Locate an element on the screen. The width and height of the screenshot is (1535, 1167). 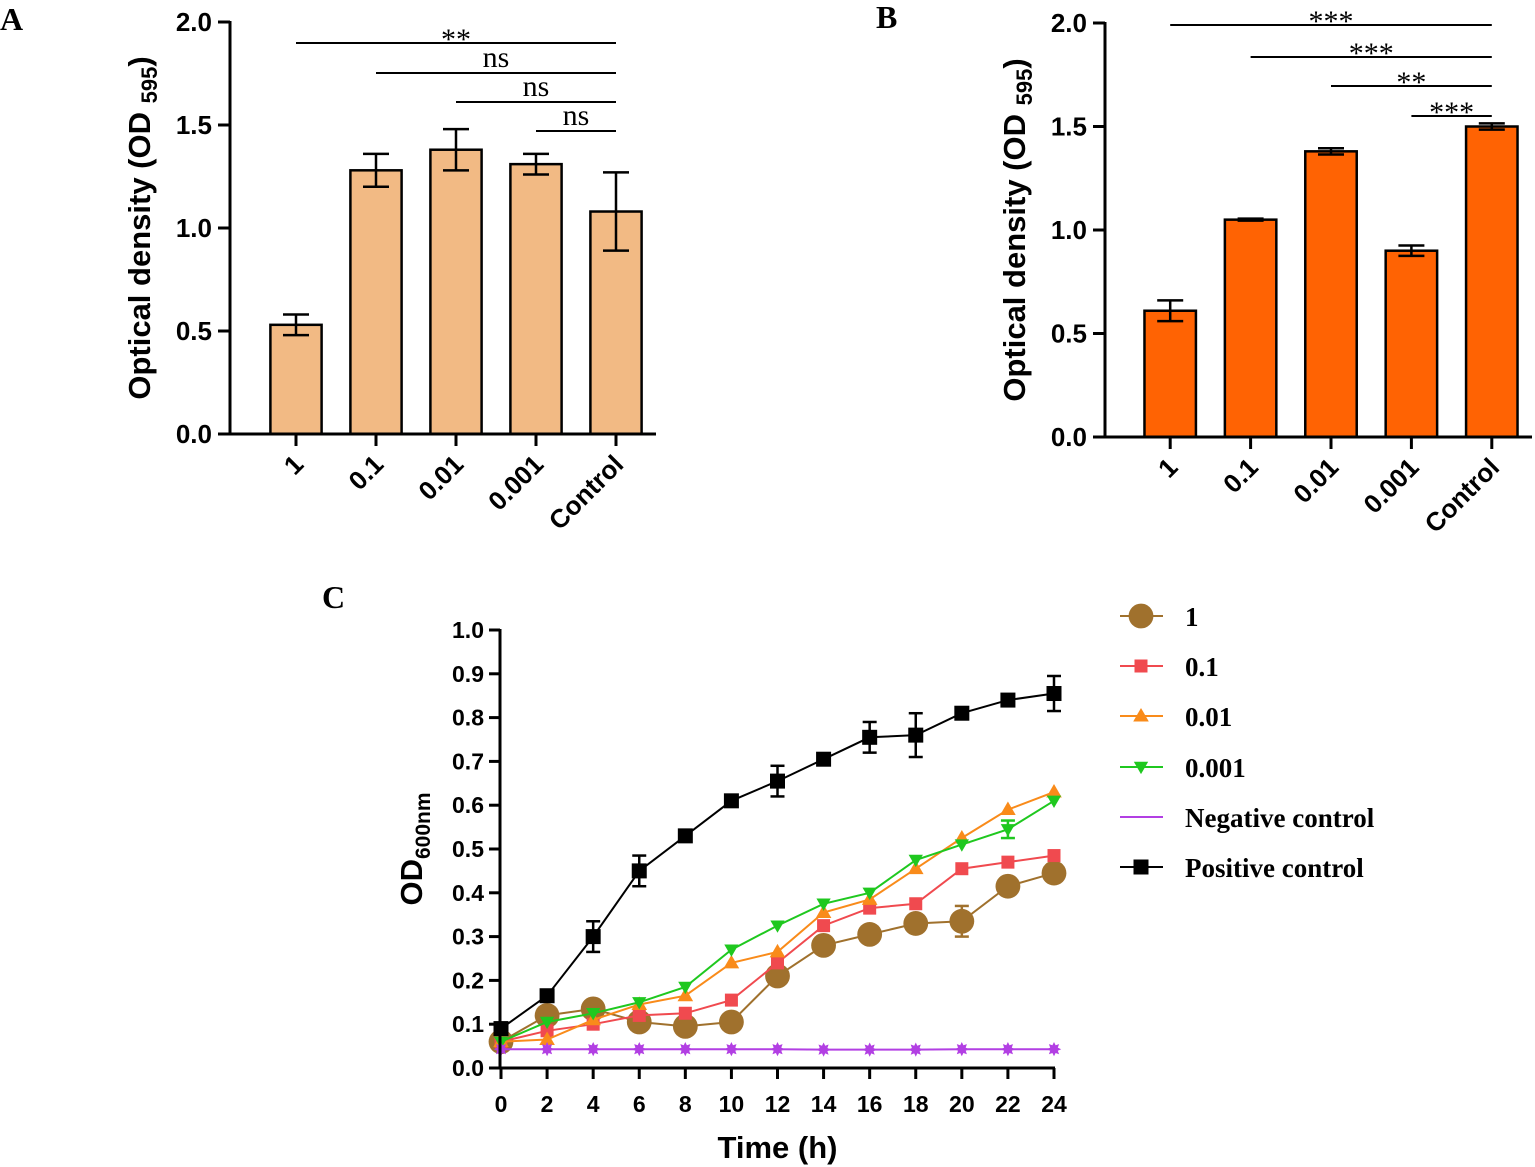
legend-label: Negative control is located at coordinates (1280, 818).